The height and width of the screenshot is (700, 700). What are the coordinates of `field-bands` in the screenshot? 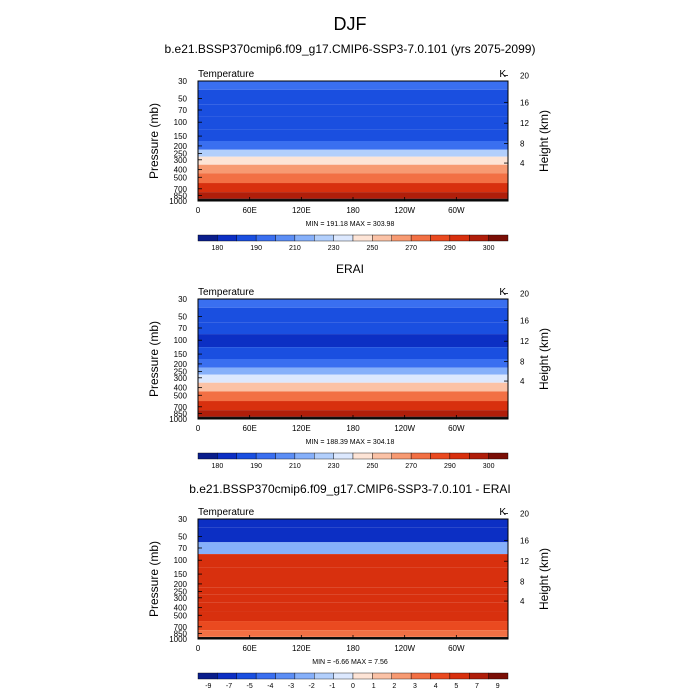 It's located at (353, 359).